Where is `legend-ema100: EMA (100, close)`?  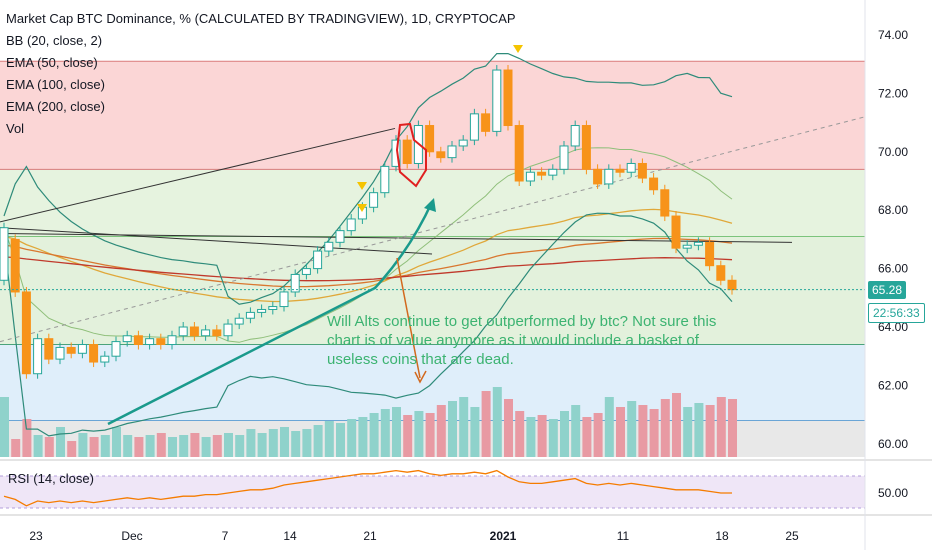 legend-ema100: EMA (100, close) is located at coordinates (55, 84).